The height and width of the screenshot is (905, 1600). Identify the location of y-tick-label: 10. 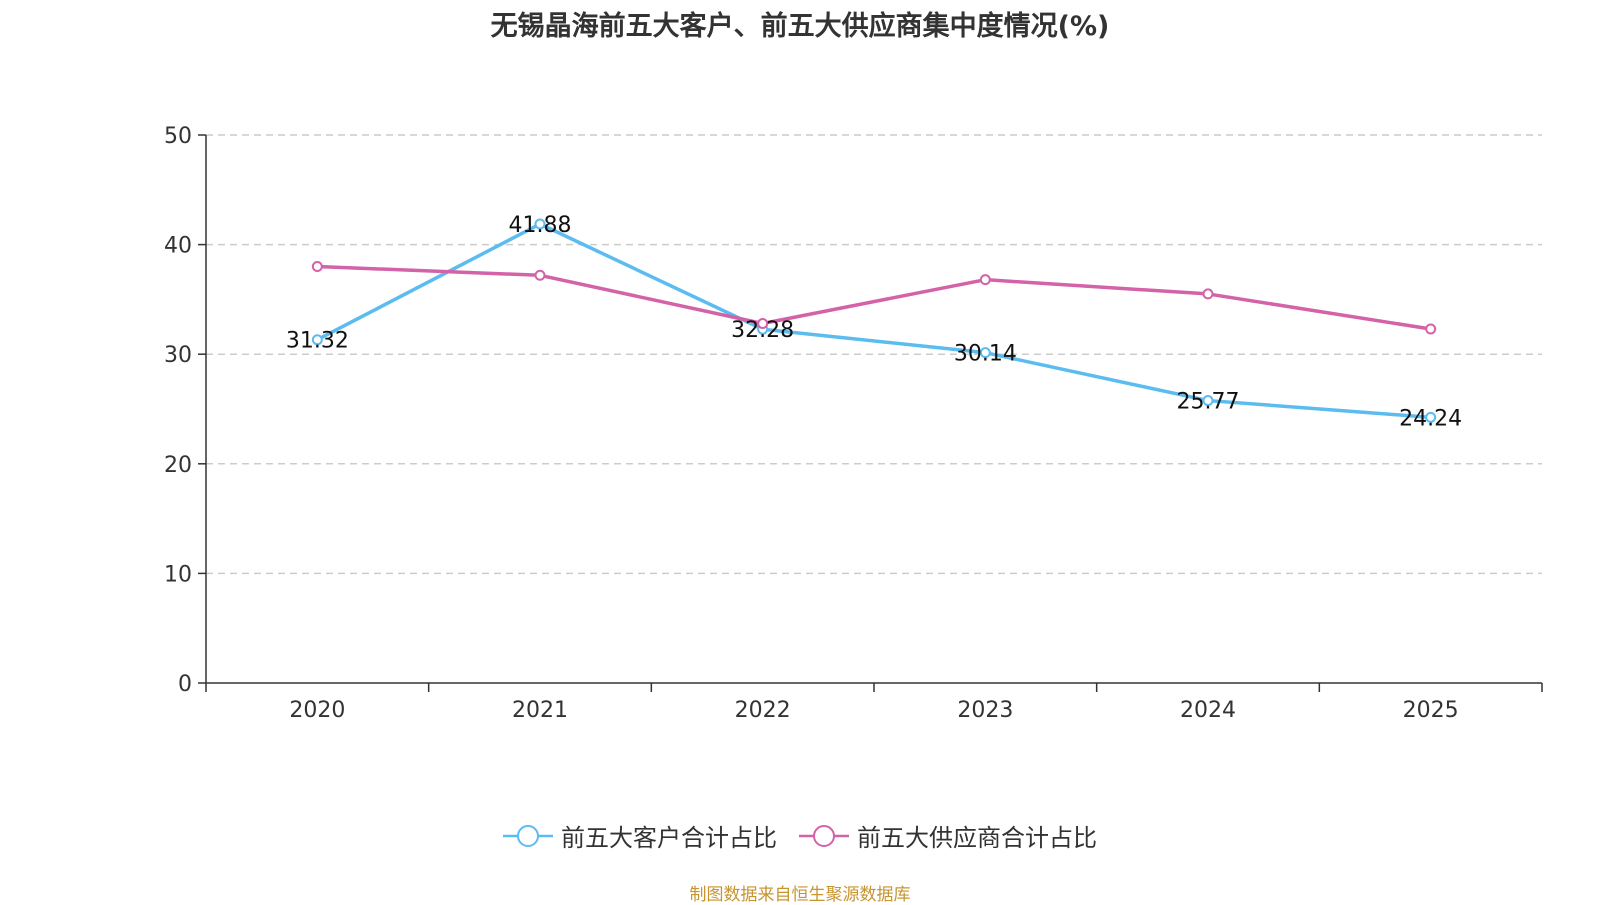
(178, 574).